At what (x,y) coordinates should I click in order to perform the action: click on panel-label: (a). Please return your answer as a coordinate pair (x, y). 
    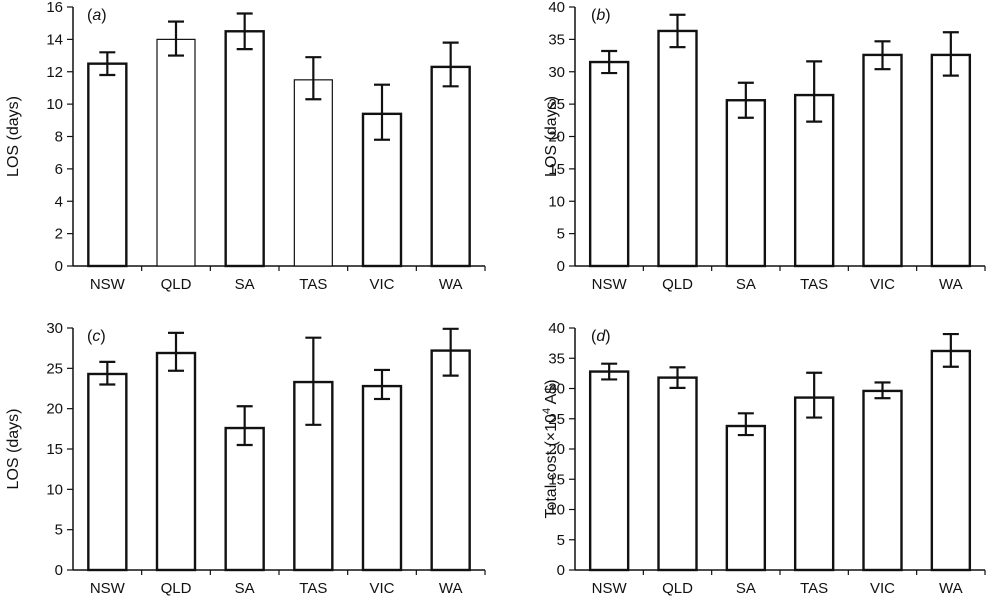
    Looking at the image, I should click on (97, 15).